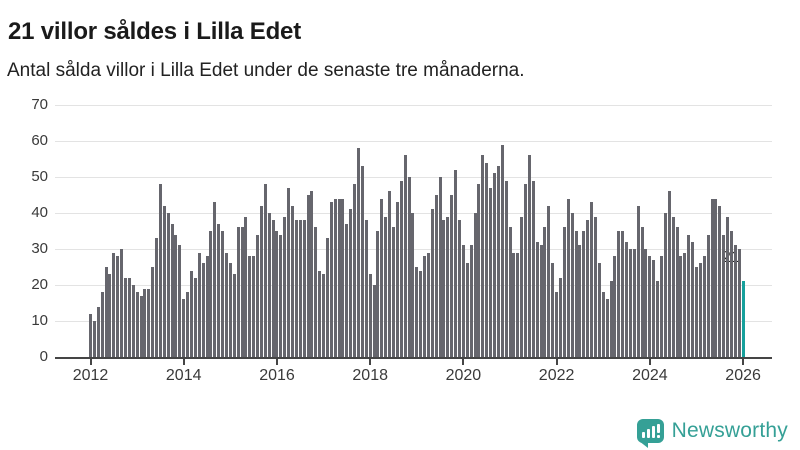 The width and height of the screenshot is (800, 450). Describe the element at coordinates (413, 358) in the screenshot. I see `x-axis-line` at that location.